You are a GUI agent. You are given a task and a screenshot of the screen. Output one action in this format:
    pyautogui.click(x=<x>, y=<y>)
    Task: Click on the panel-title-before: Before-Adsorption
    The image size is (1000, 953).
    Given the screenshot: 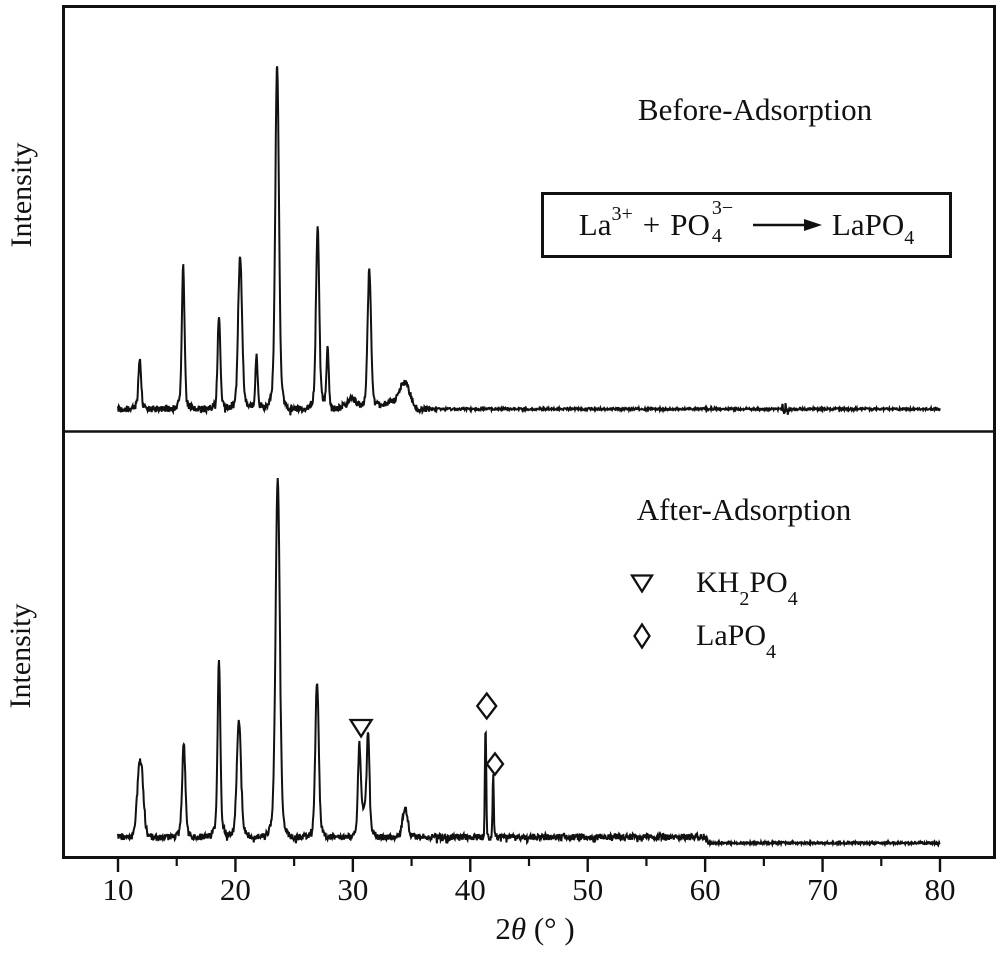 What is the action you would take?
    pyautogui.click(x=755, y=109)
    